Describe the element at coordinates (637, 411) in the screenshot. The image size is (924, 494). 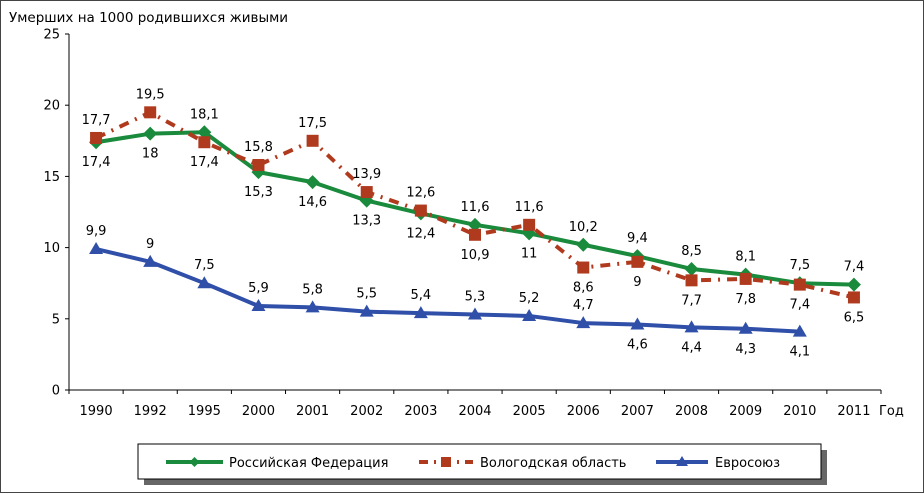
I see `x-tick-label: 2007` at that location.